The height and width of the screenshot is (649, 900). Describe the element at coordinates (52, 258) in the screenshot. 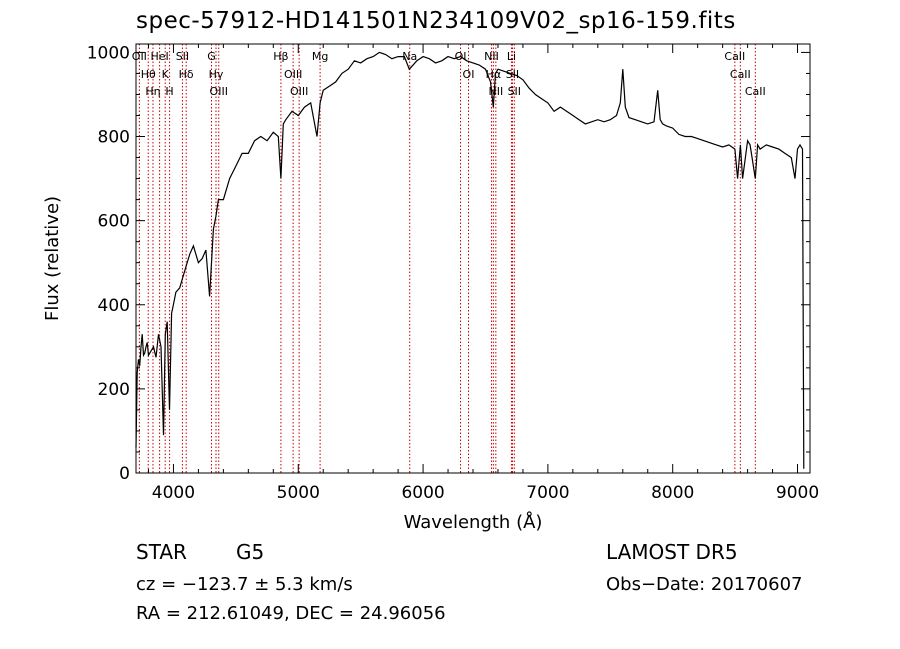

I see `y-axis-label: Flux (relative)` at that location.